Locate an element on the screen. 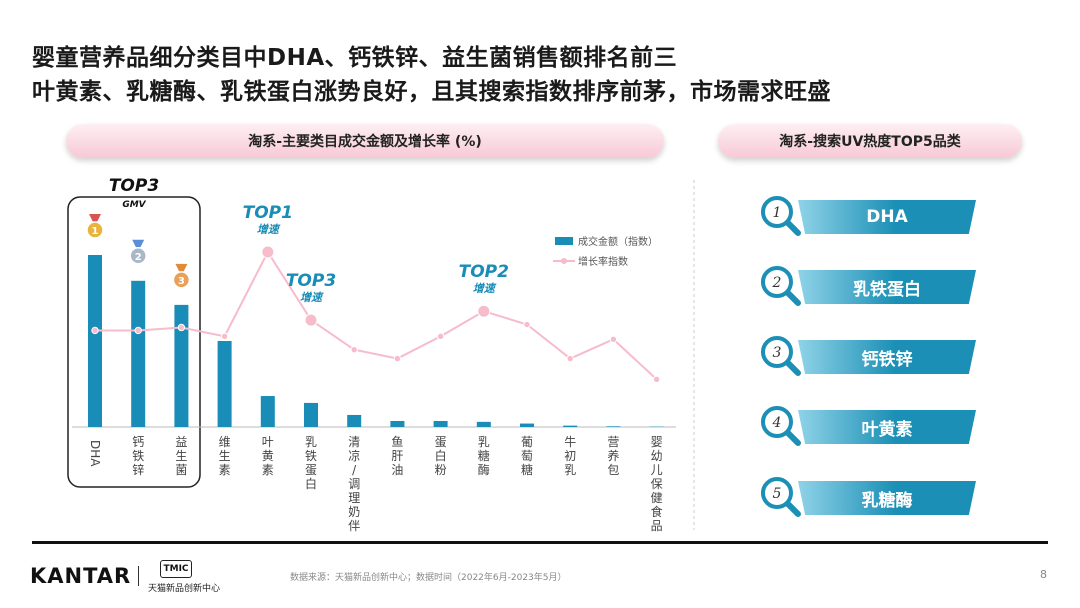 Image resolution: width=1080 pixels, height=608 pixels. growth-rate-series-line is located at coordinates (376, 315).